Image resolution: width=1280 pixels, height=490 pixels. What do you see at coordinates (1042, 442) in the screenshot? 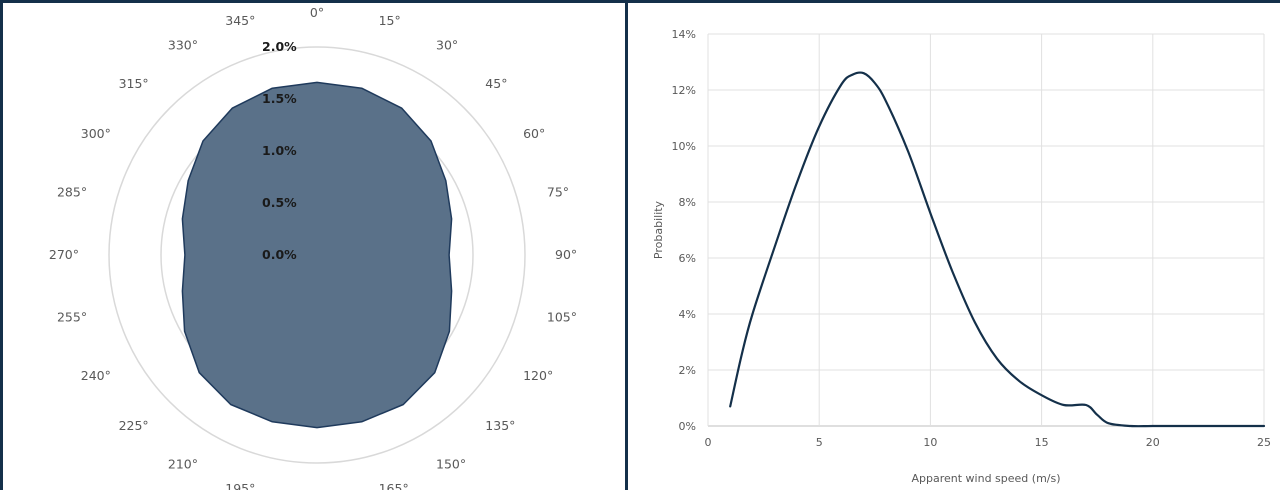
I see `x-tick-label: 15` at bounding box center [1042, 442].